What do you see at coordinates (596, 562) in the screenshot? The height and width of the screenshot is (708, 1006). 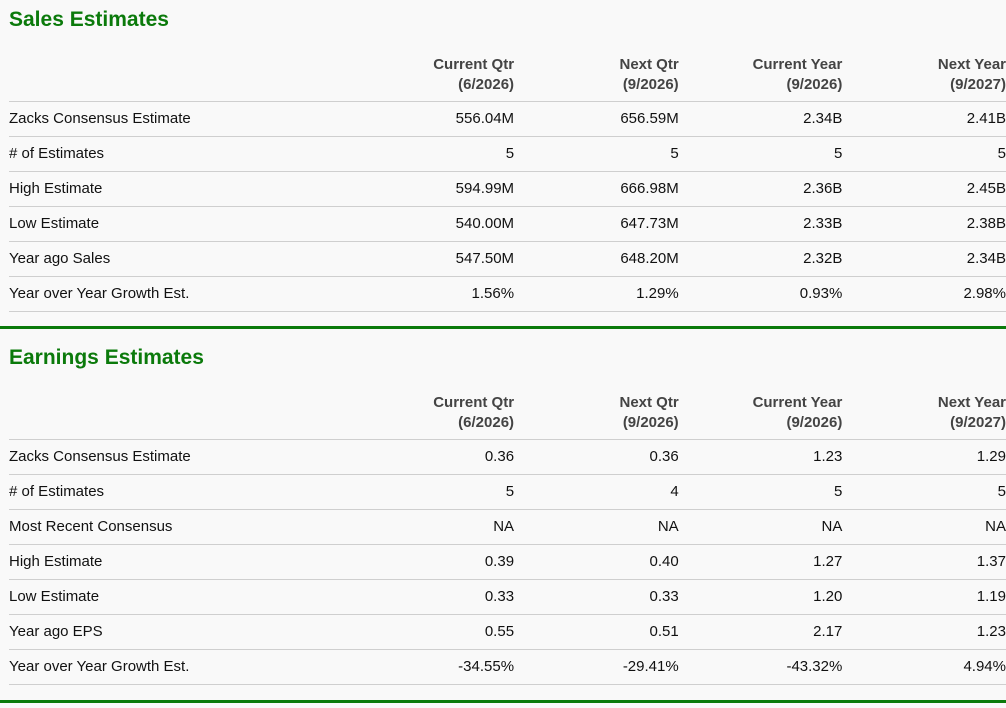 I see `cell-value: 0.40` at bounding box center [596, 562].